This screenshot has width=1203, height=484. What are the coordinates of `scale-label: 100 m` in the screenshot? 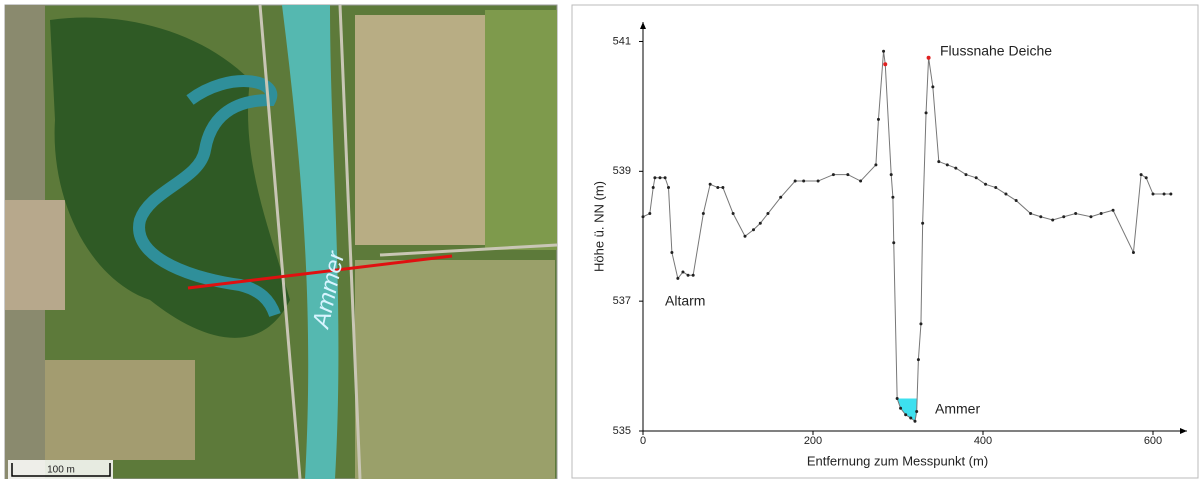 It's located at (61, 470).